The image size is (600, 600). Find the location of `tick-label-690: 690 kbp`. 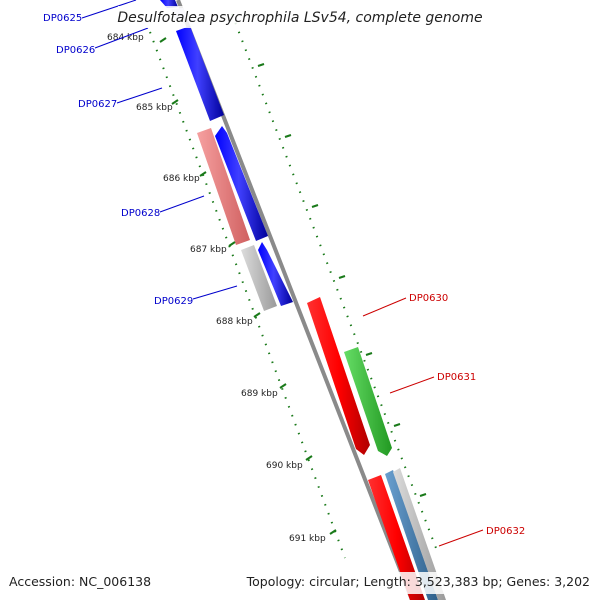

tick-label-690: 690 kbp is located at coordinates (284, 466).